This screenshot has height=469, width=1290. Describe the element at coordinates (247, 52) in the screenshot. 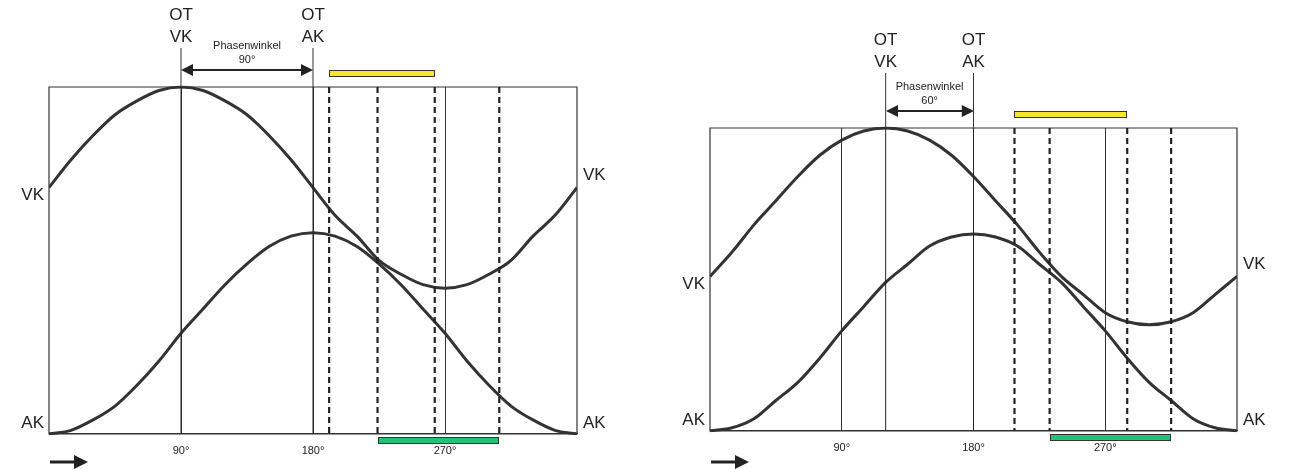

I see `text: Phasenwinkel 90°` at that location.